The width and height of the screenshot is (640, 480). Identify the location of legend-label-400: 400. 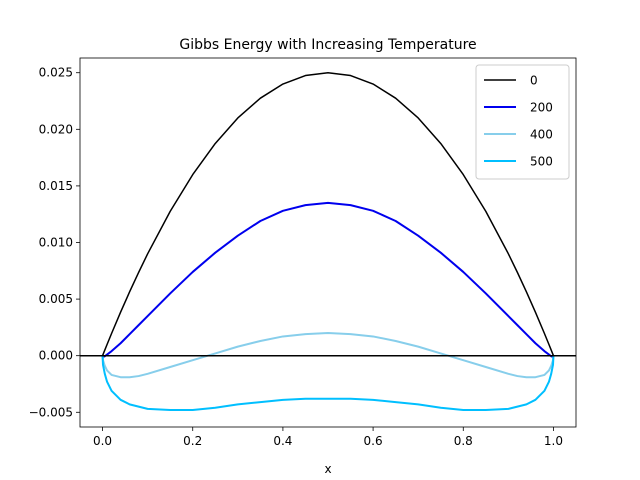
(541, 135).